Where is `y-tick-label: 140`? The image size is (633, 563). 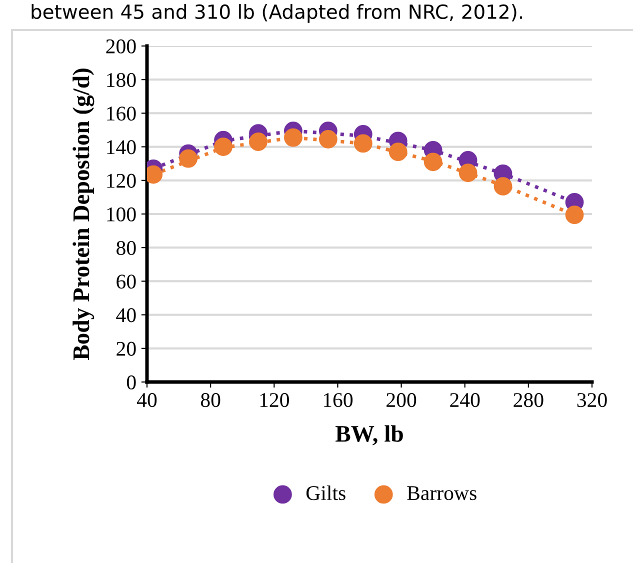 y-tick-label: 140 is located at coordinates (121, 147).